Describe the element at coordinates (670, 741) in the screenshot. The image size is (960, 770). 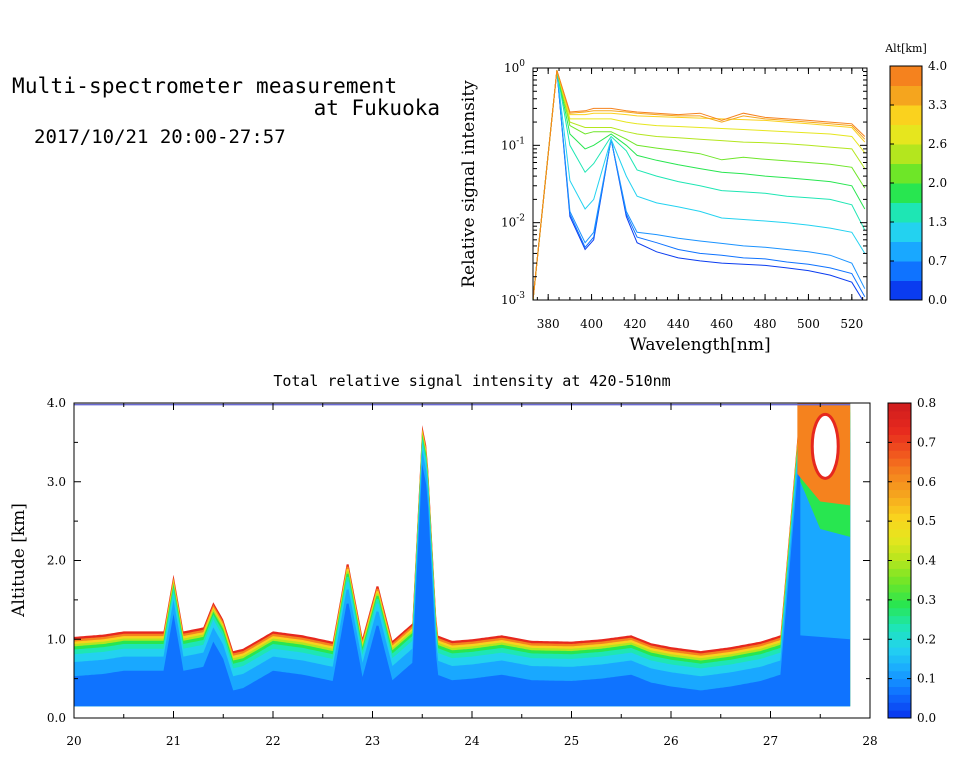
I see `heatmap-x-tick-label: 26` at that location.